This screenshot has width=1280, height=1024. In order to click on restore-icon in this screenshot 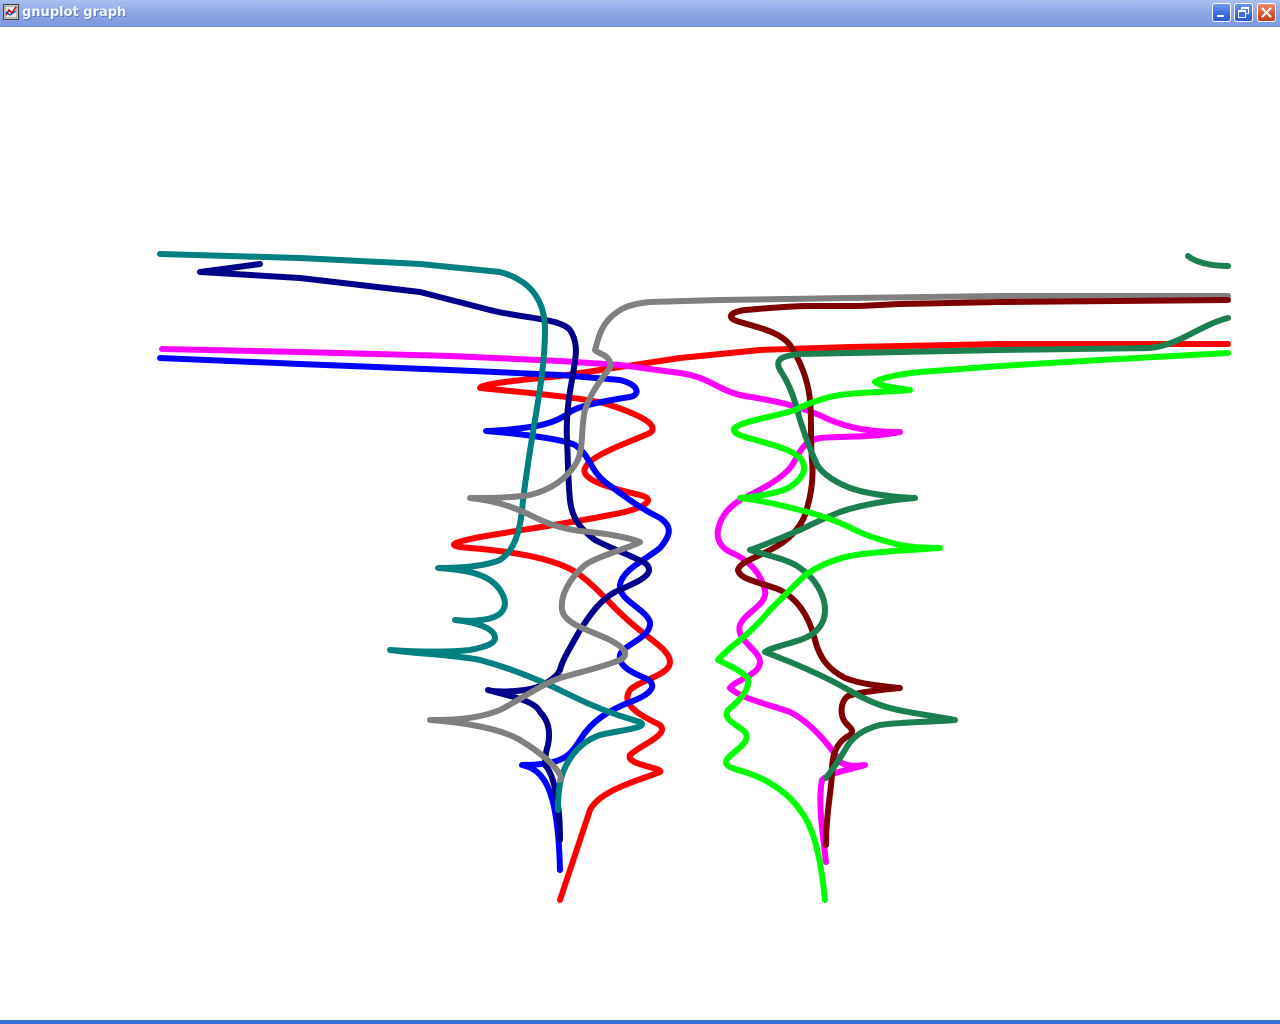, I will do `click(1243, 12)`.